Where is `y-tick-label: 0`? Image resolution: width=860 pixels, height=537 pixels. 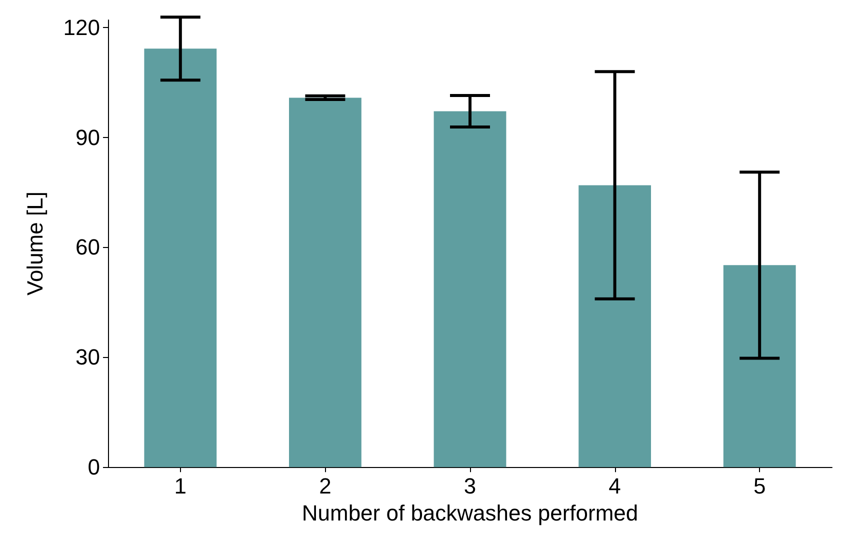 y-tick-label: 0 is located at coordinates (94, 467).